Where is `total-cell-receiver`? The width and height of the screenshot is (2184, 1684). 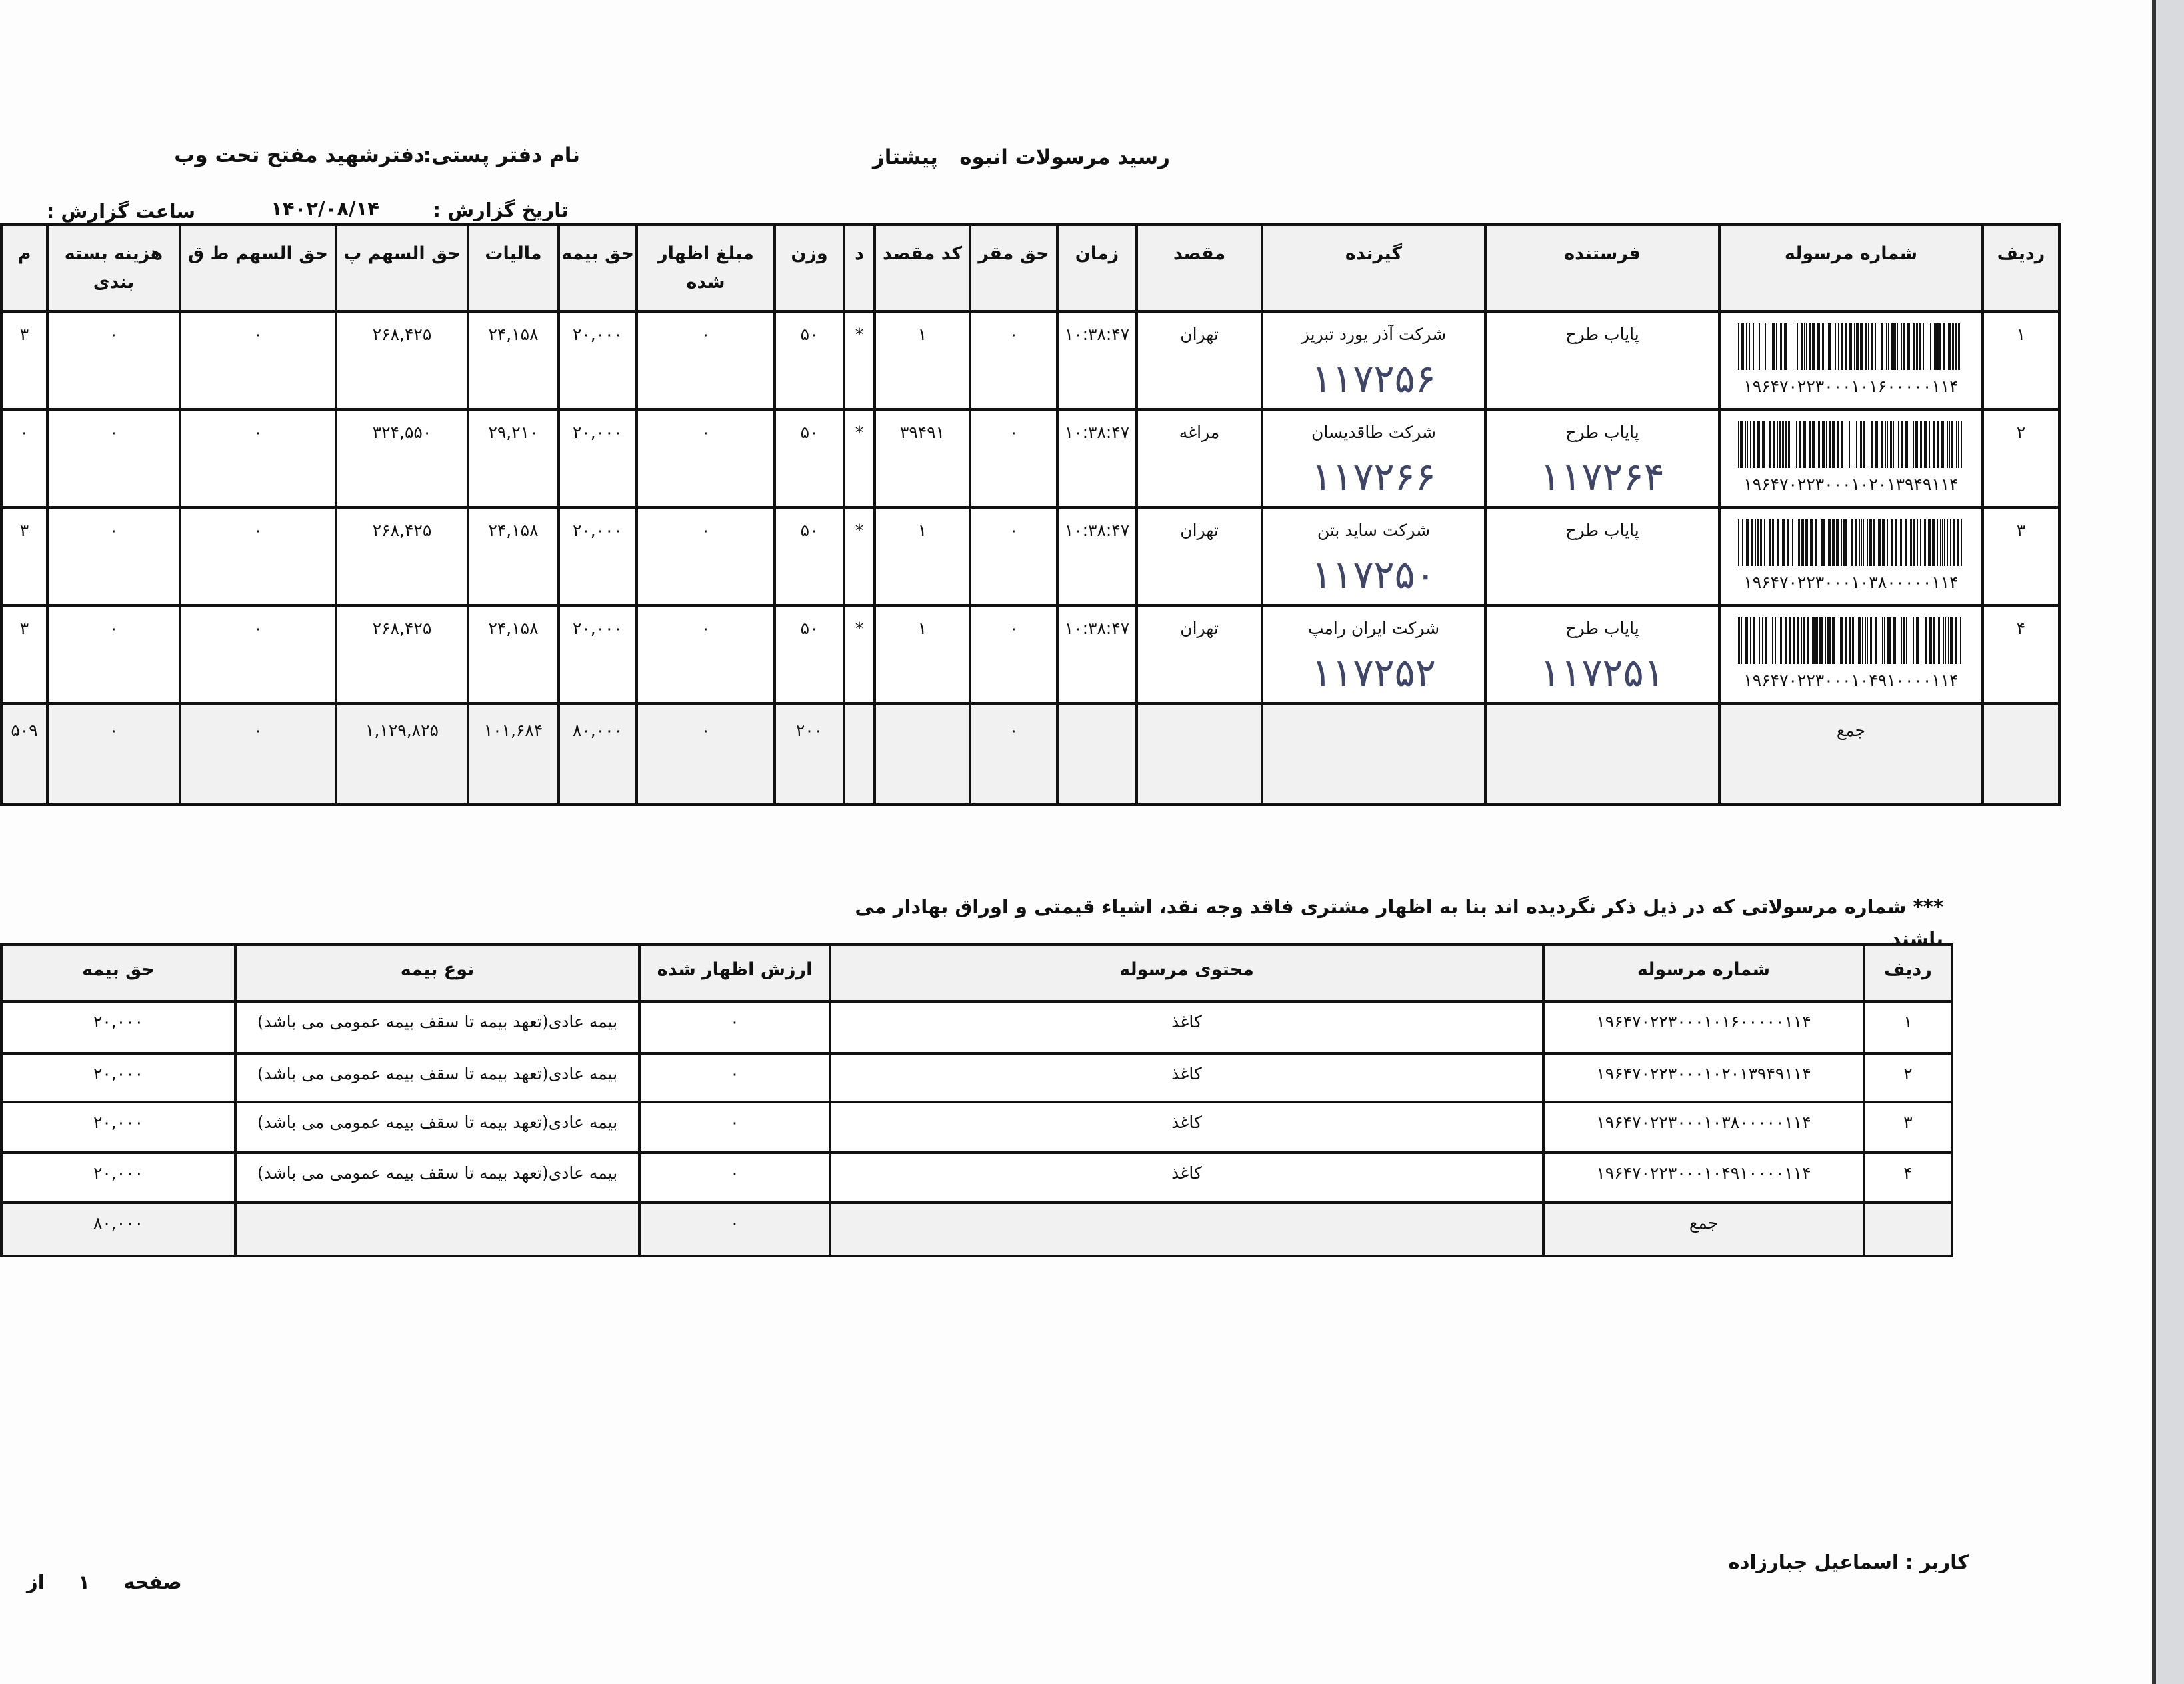 total-cell-receiver is located at coordinates (1374, 754).